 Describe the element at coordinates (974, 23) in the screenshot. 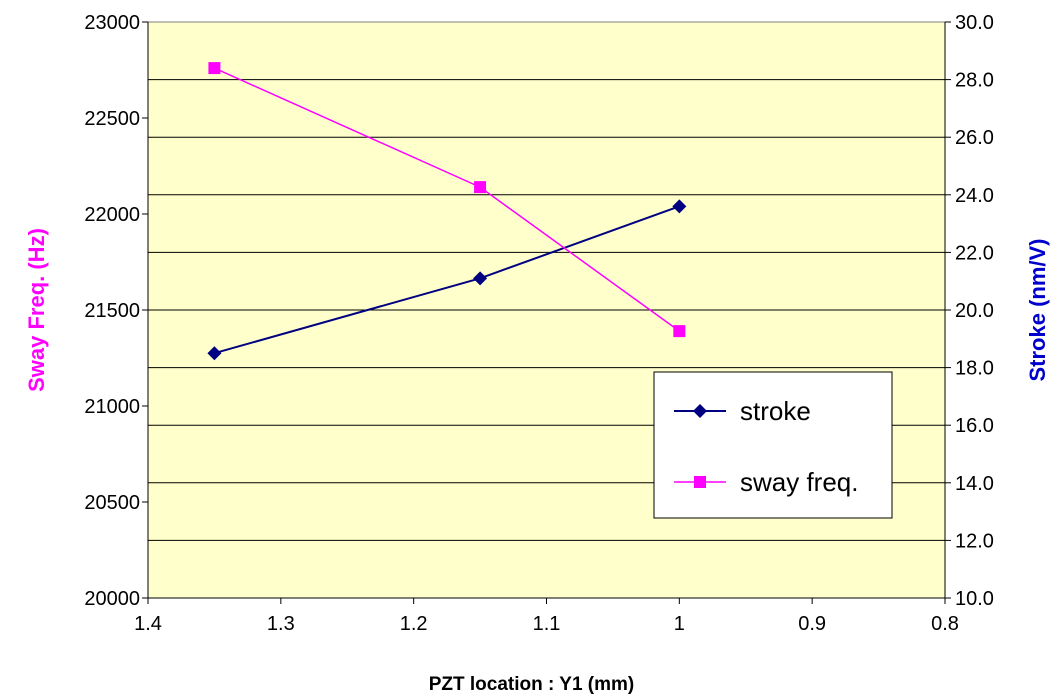

I see `y-tick-label-right: 30.0` at that location.